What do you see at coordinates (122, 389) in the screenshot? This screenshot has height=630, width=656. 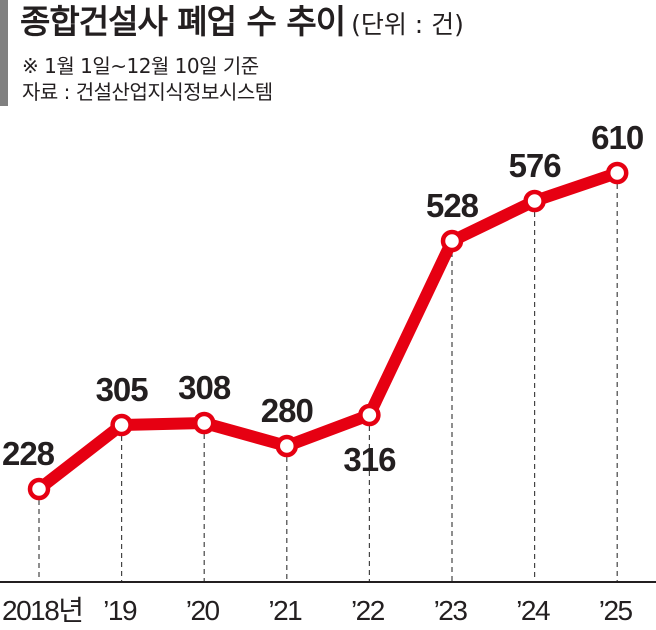 I see `value-label: 305` at bounding box center [122, 389].